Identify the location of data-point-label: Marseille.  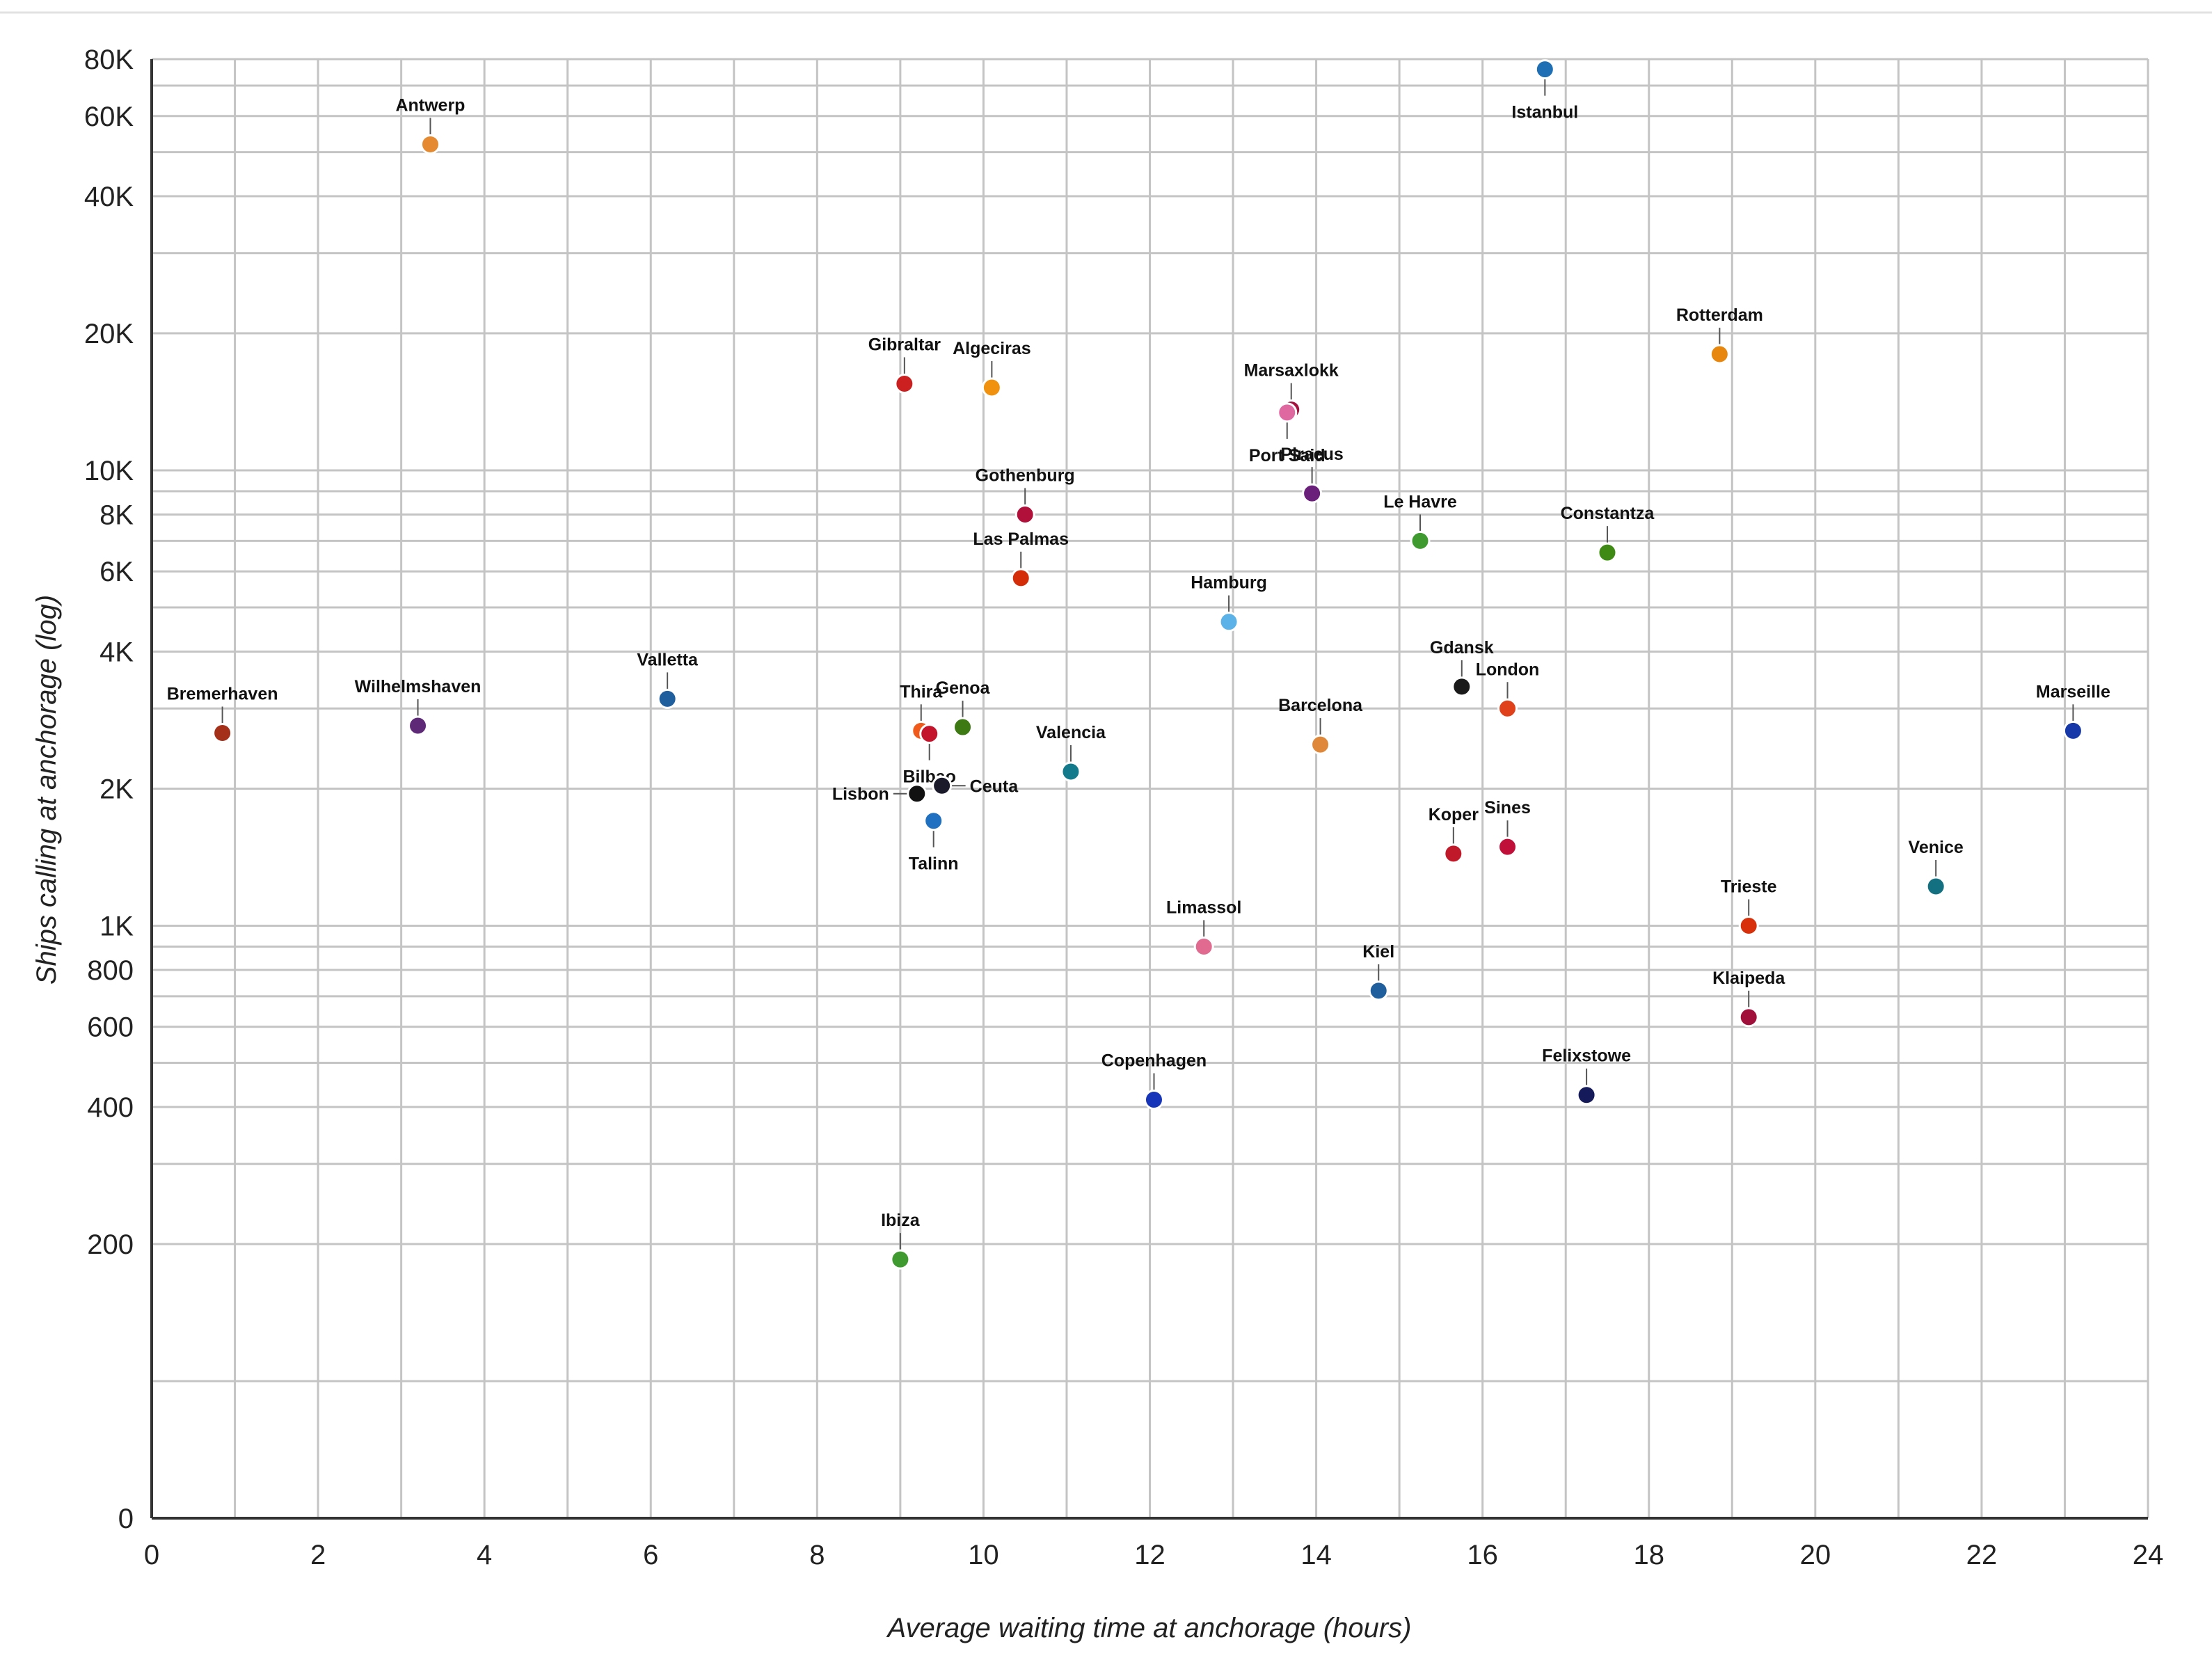
(2073, 691).